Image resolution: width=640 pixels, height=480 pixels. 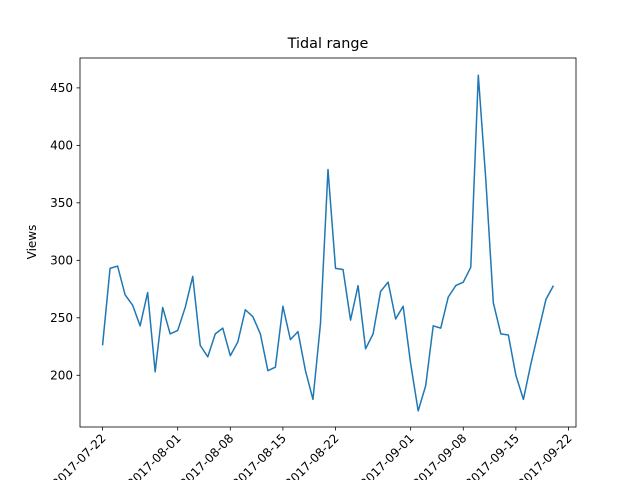 I want to click on y-tick-label: 200, so click(x=61, y=375).